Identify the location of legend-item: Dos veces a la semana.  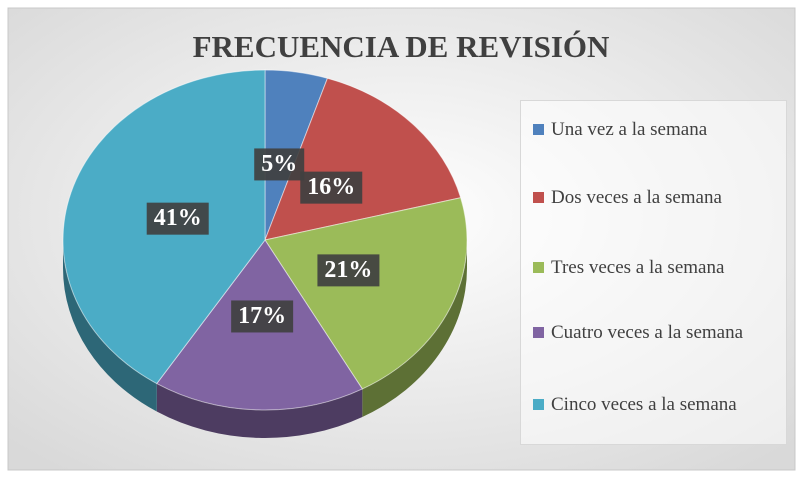
(667, 198).